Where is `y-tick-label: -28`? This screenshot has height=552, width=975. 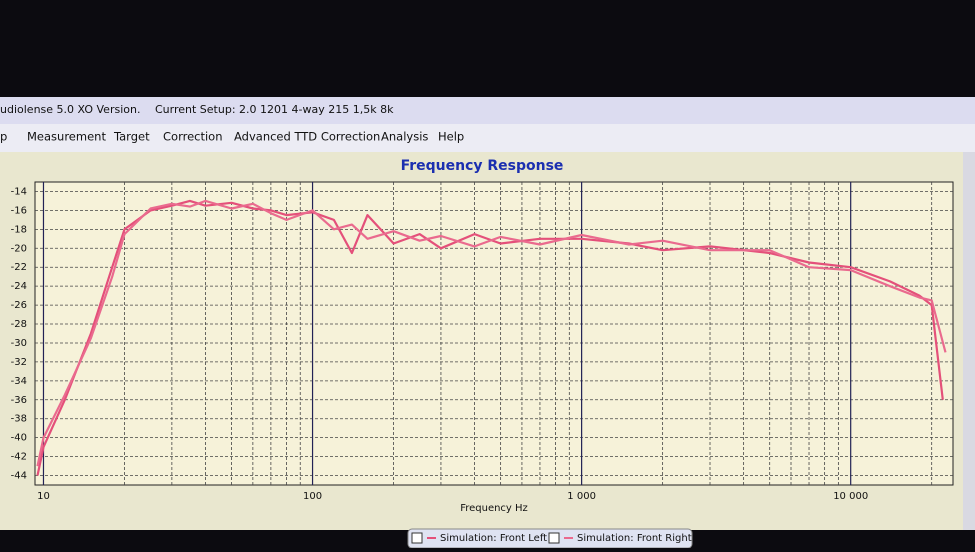
y-tick-label: -28 is located at coordinates (19, 324).